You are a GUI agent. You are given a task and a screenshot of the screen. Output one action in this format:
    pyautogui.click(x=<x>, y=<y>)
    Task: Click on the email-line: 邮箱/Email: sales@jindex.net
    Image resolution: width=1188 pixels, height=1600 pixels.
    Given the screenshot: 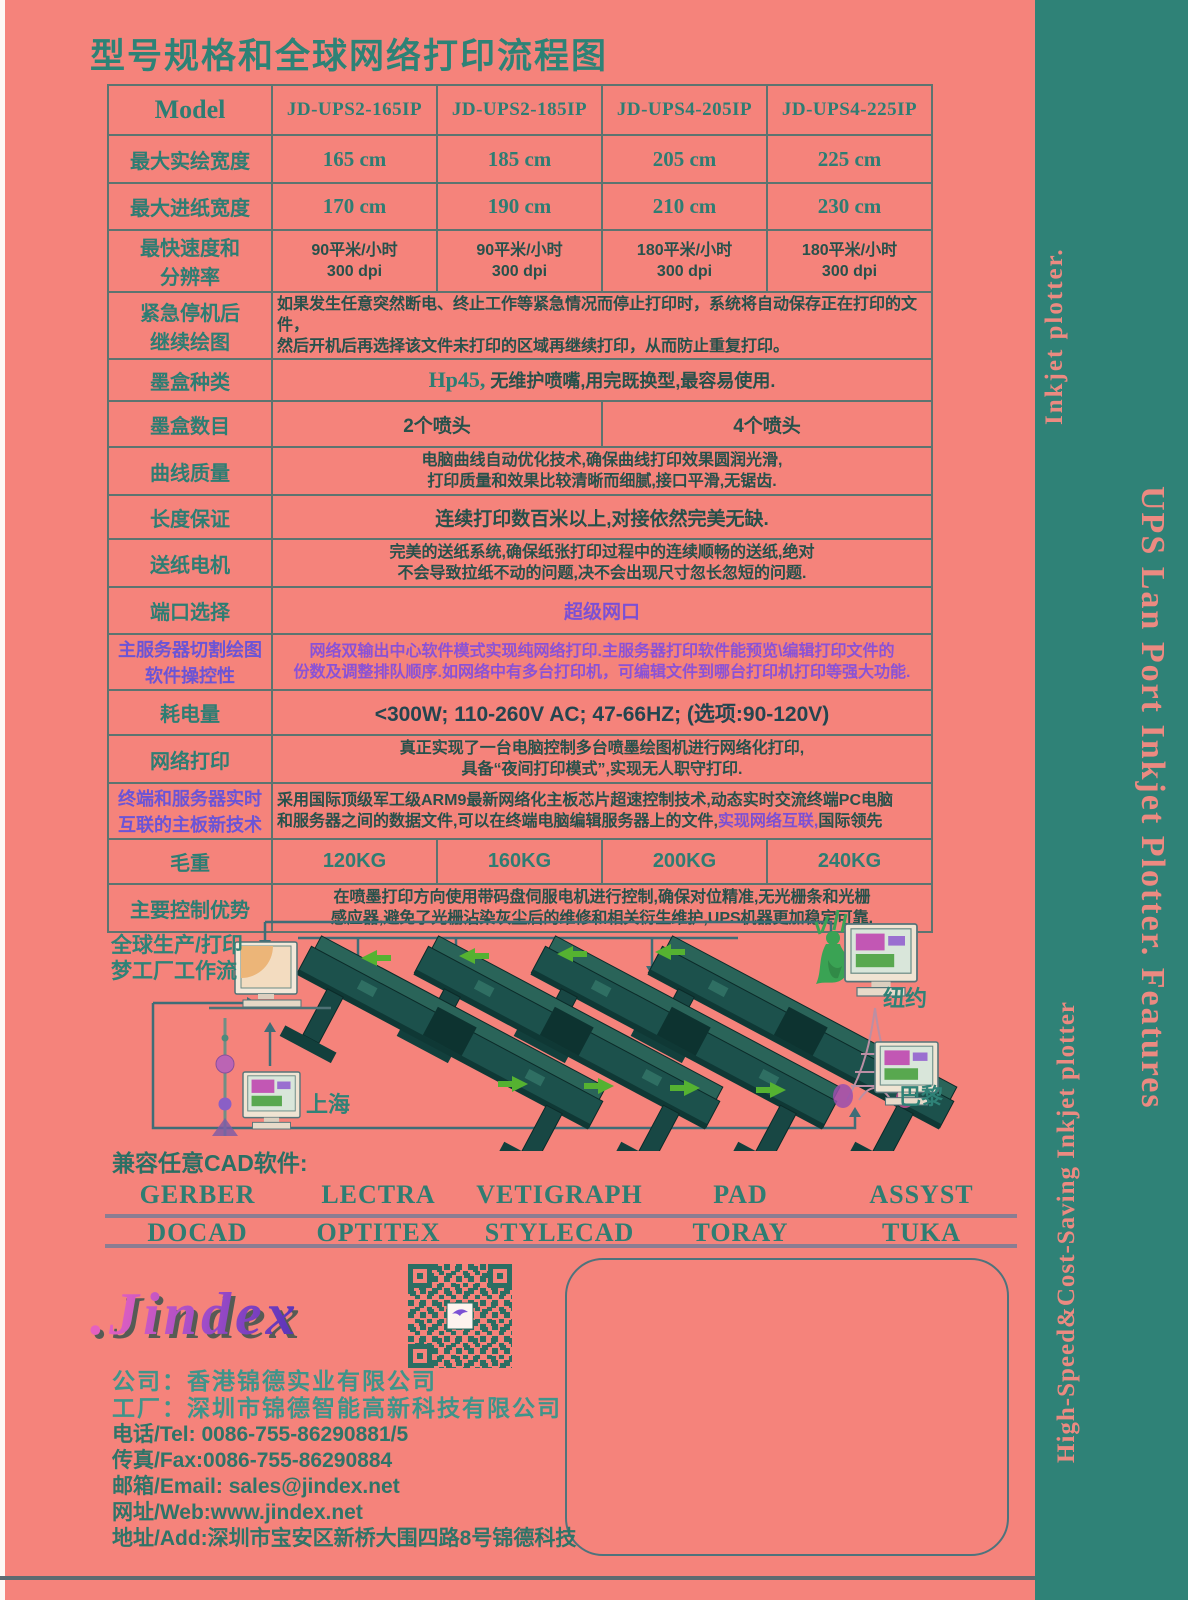 What is the action you would take?
    pyautogui.click(x=256, y=1486)
    